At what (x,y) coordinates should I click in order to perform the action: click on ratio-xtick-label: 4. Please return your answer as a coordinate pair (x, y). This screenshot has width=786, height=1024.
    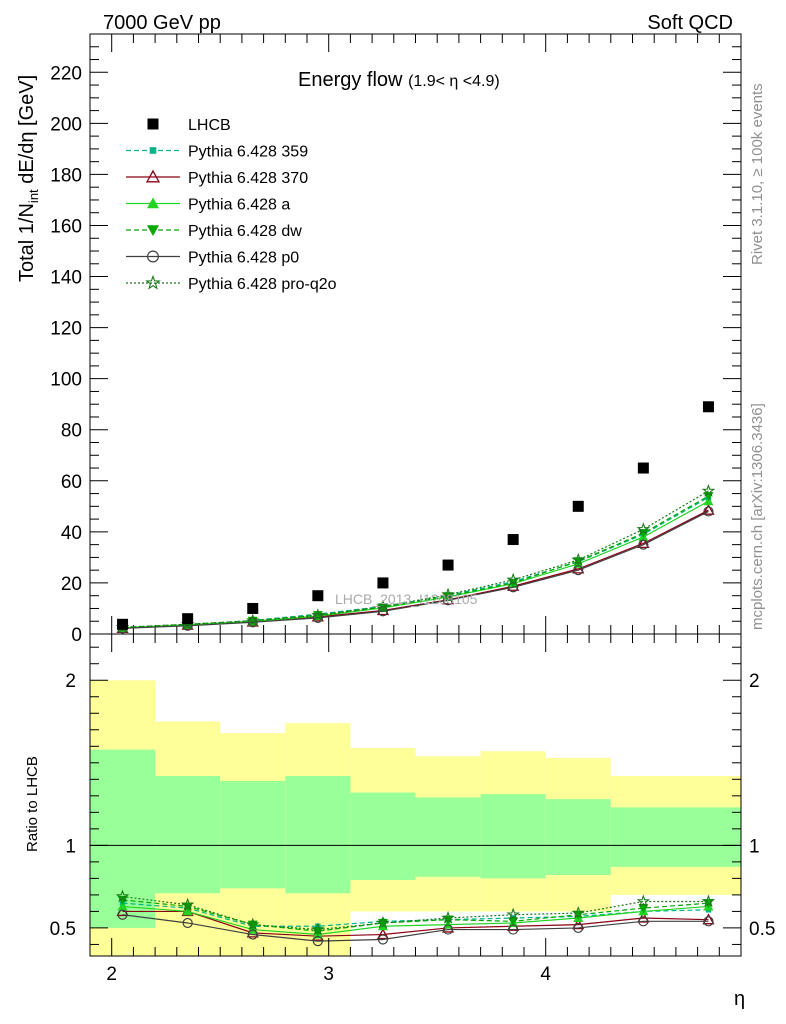
    Looking at the image, I should click on (545, 974).